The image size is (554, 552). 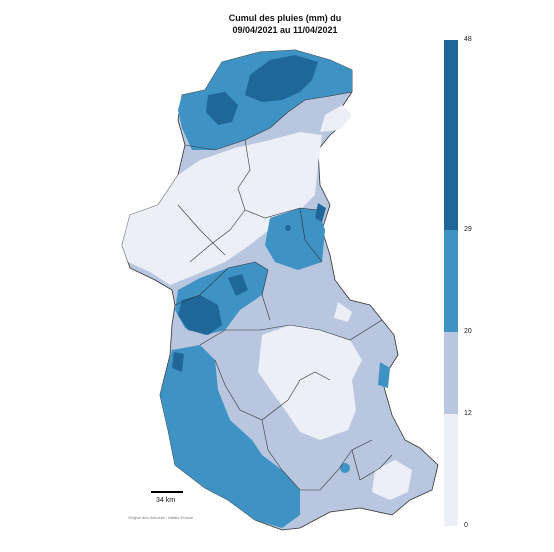 I want to click on map-title-line2: 09/04/2021 au 11/04/2021, so click(x=285, y=30).